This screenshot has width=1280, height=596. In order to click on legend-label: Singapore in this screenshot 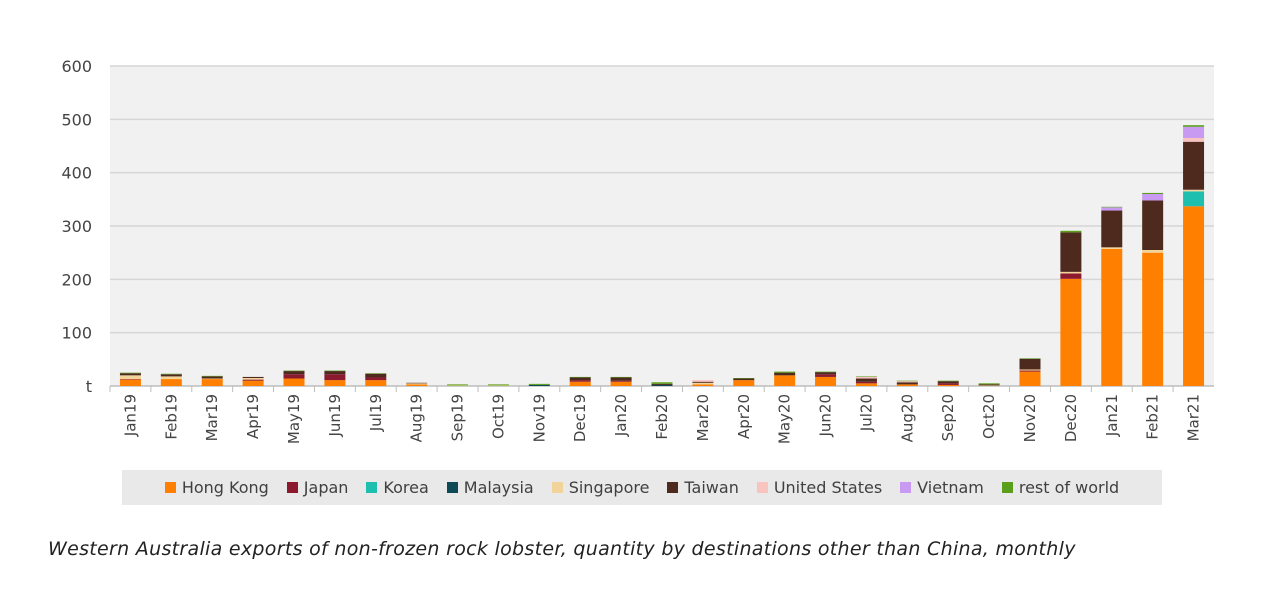, I will do `click(609, 487)`.